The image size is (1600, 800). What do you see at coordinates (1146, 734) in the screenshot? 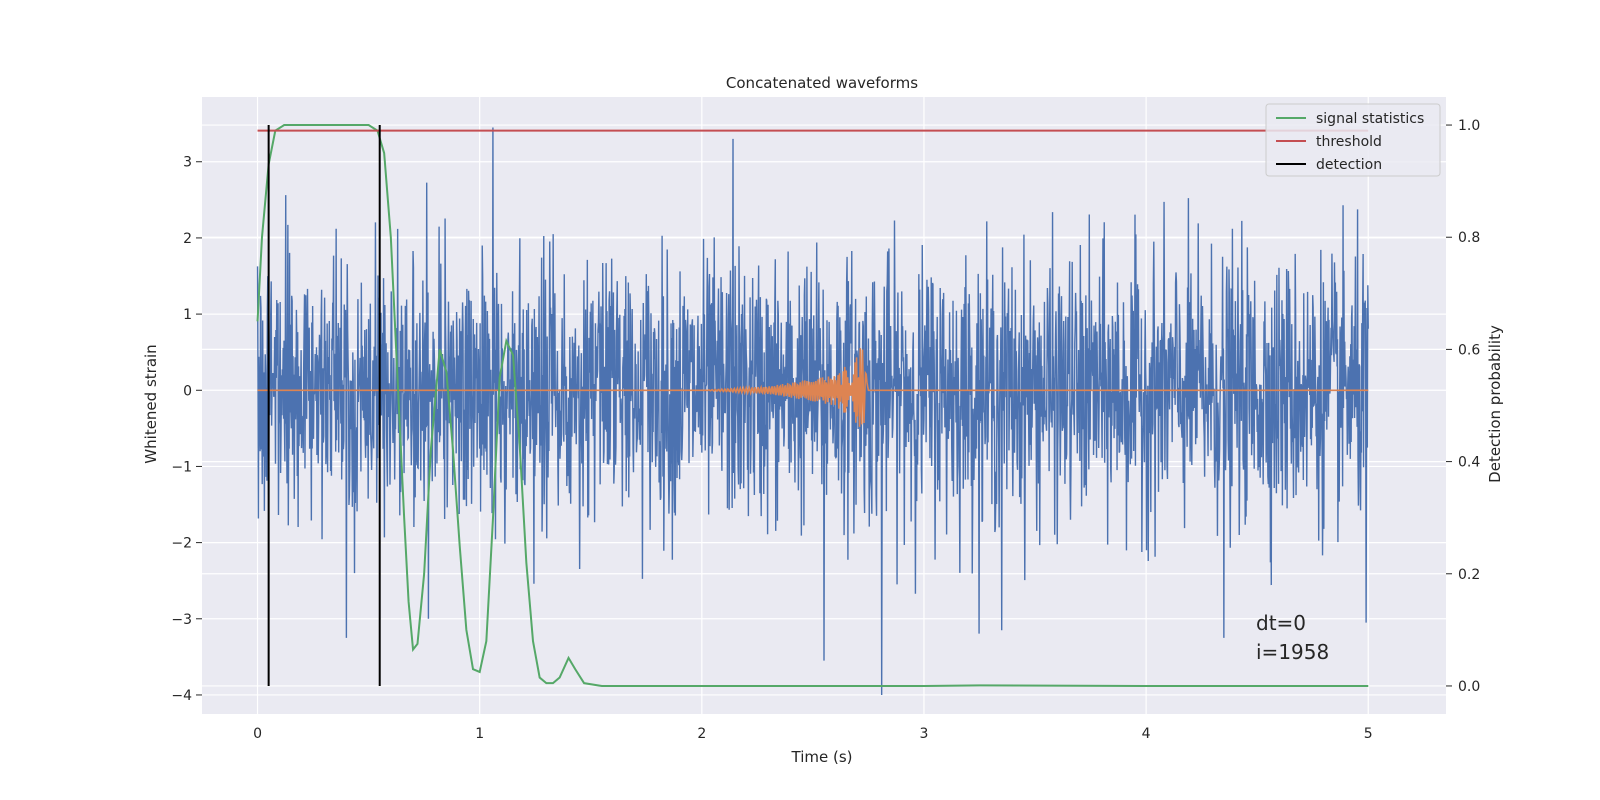
I see `x-tick-label: 4` at bounding box center [1146, 734].